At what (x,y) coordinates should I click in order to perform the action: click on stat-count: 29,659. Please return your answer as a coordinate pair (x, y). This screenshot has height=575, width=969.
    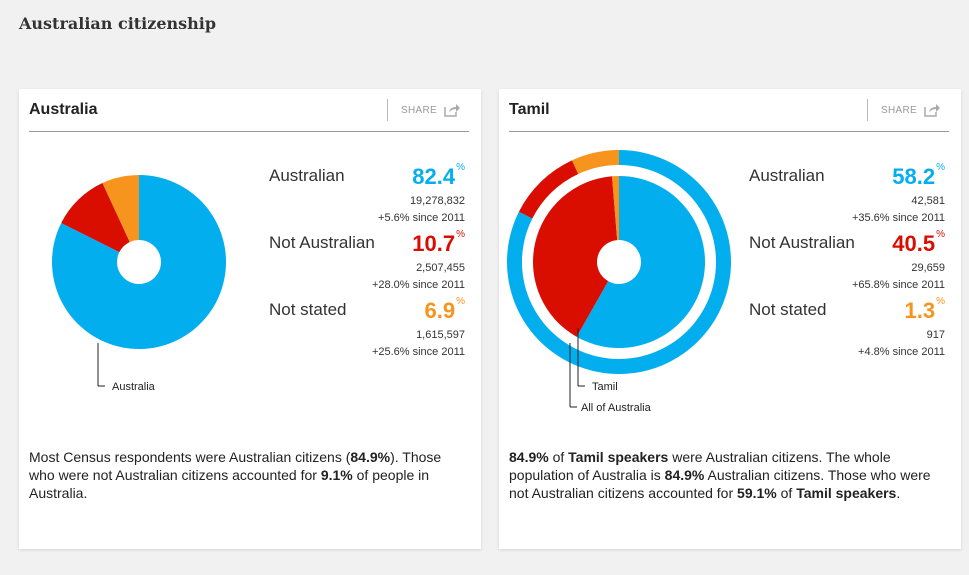
    Looking at the image, I should click on (928, 268).